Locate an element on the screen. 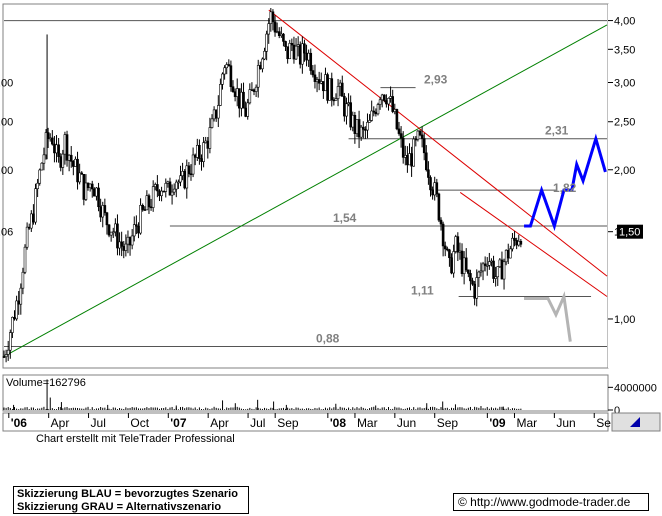 This screenshot has width=662, height=516. price-tick-label: 3,50 is located at coordinates (624, 50).